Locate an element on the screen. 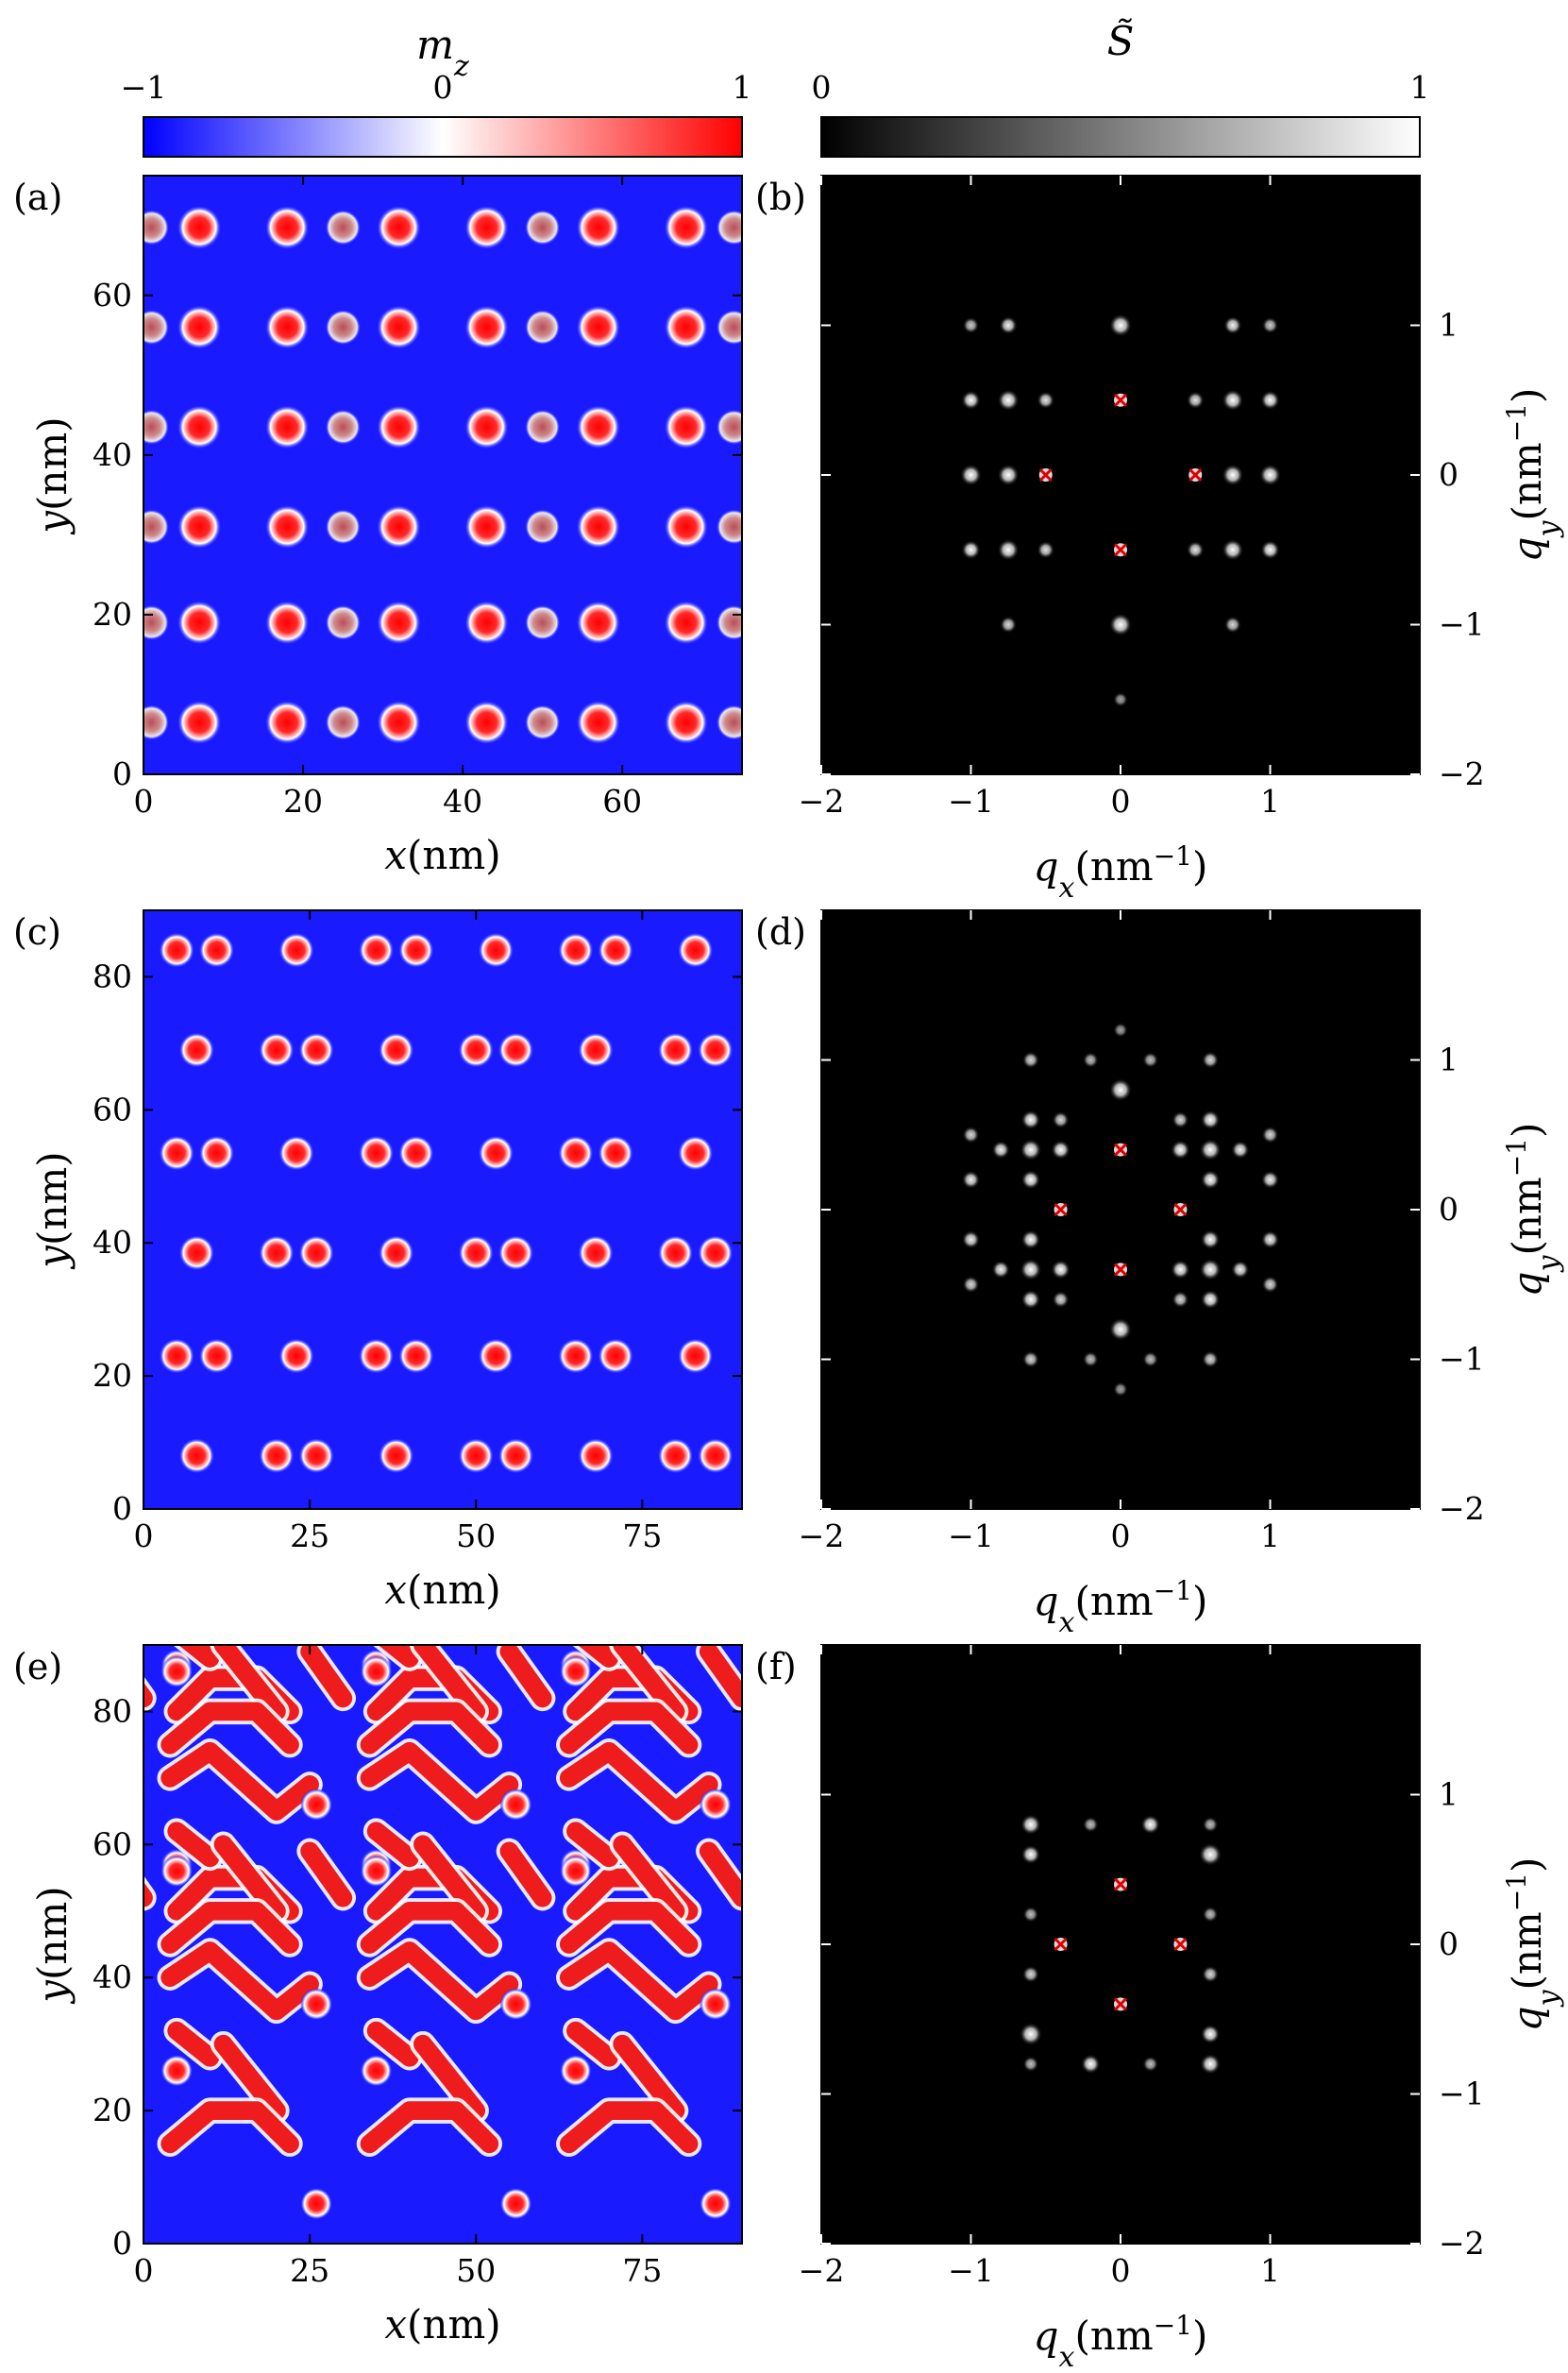  y-tick-label: 40 is located at coordinates (113, 1976).